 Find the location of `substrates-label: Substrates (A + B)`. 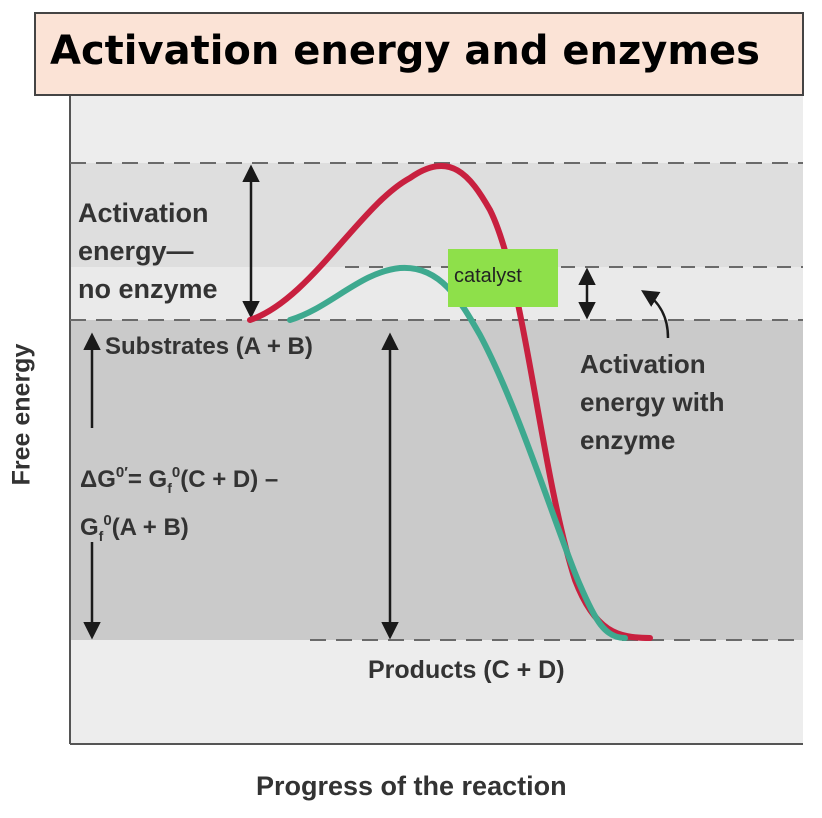

substrates-label: Substrates (A + B) is located at coordinates (209, 346).